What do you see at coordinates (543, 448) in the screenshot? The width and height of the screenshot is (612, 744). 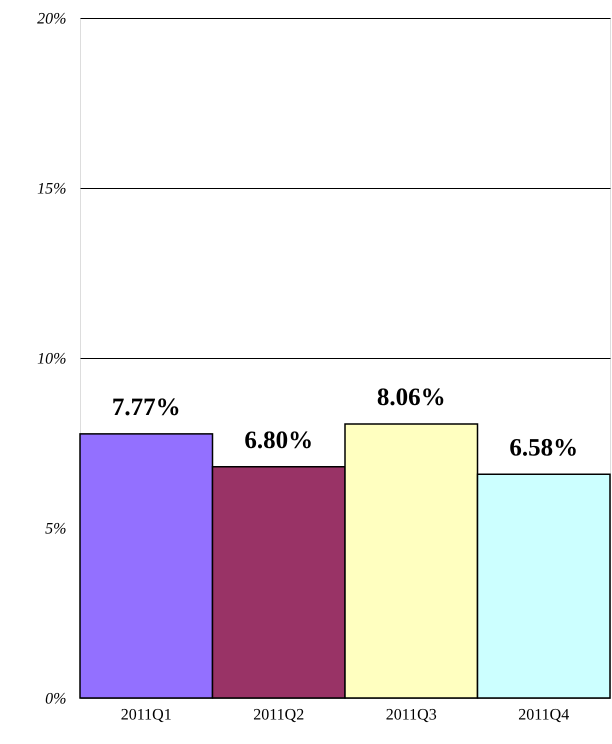 I see `data-label: 6.58%` at bounding box center [543, 448].